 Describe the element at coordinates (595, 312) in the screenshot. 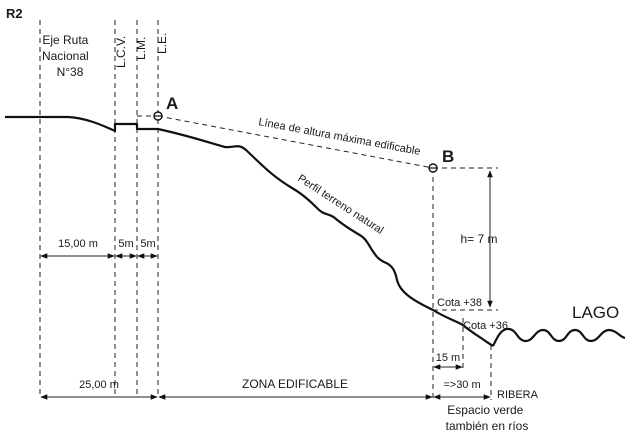

I see `lake-label: LAGO` at that location.